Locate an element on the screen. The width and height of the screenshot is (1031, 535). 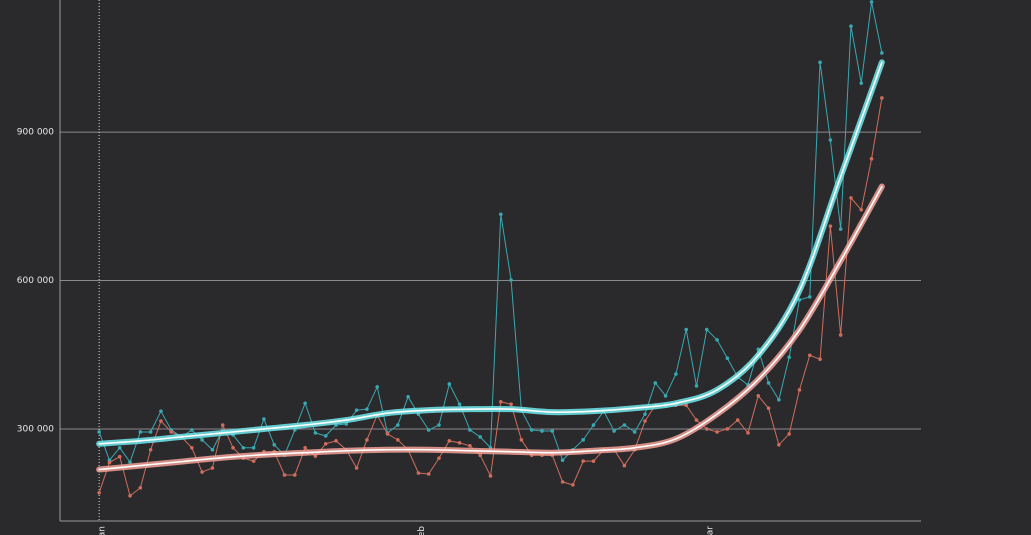
x-tick-label: ar is located at coordinates (710, 530).